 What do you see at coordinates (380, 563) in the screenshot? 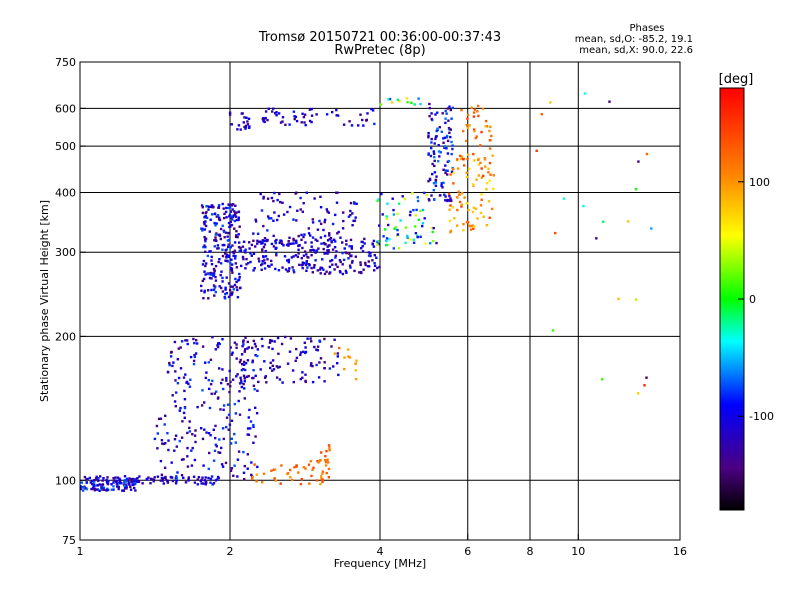
I see `x-axis-label: Frequency [MHz]` at bounding box center [380, 563].